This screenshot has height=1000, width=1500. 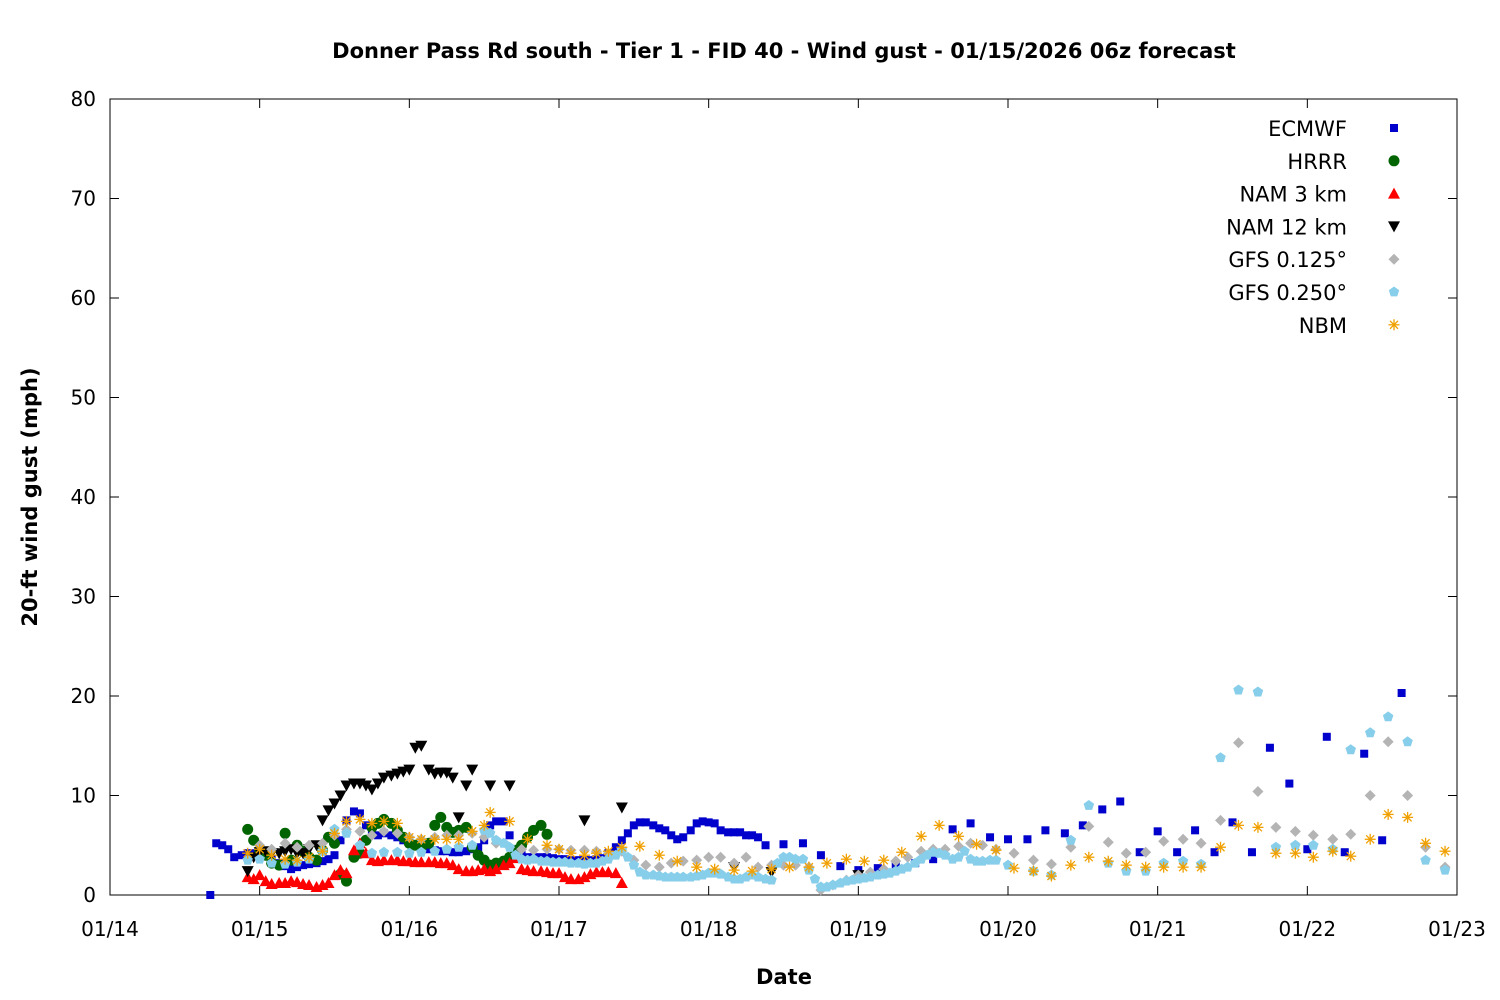 I want to click on x-tick-label: 01/15, so click(x=260, y=929).